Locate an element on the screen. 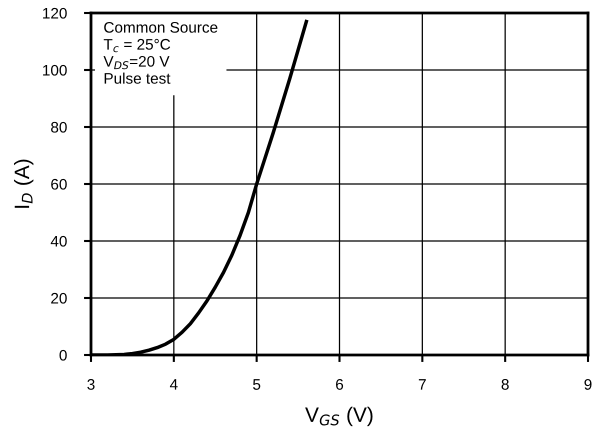 The width and height of the screenshot is (593, 440). y-tick-label: 80 is located at coordinates (59, 127).